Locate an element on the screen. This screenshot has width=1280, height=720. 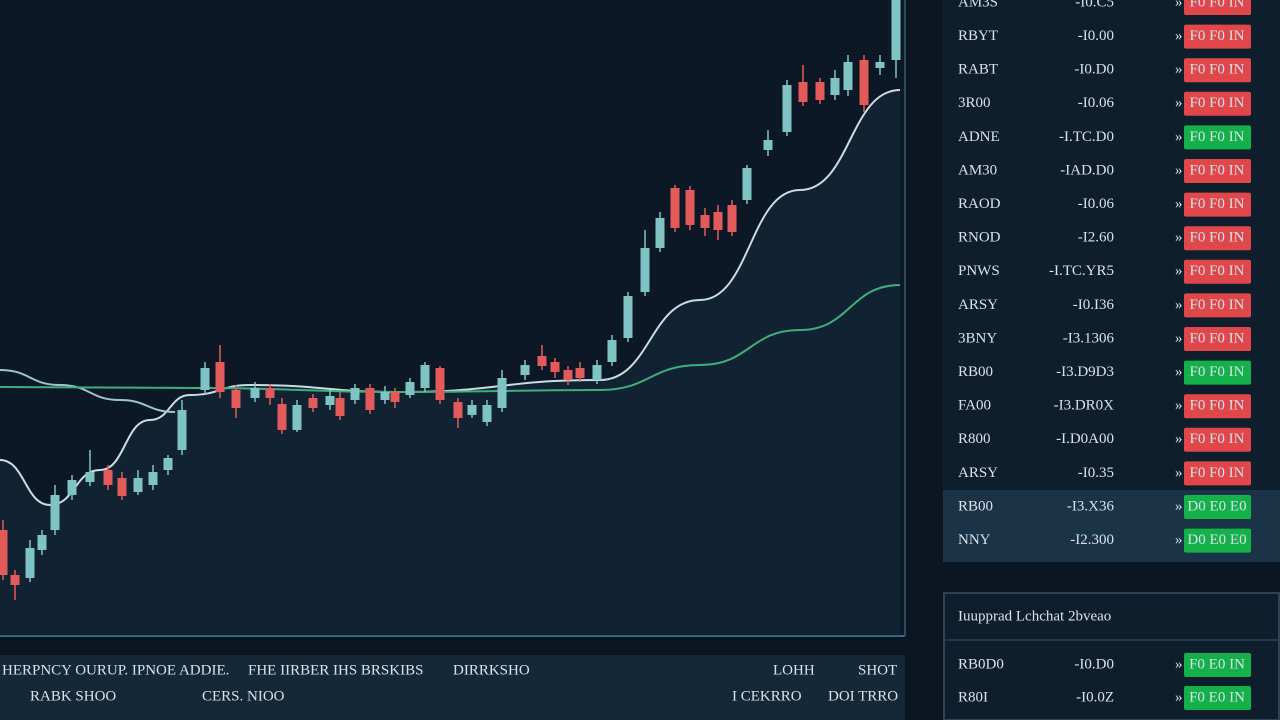
symbol: 3BNY is located at coordinates (977, 338).